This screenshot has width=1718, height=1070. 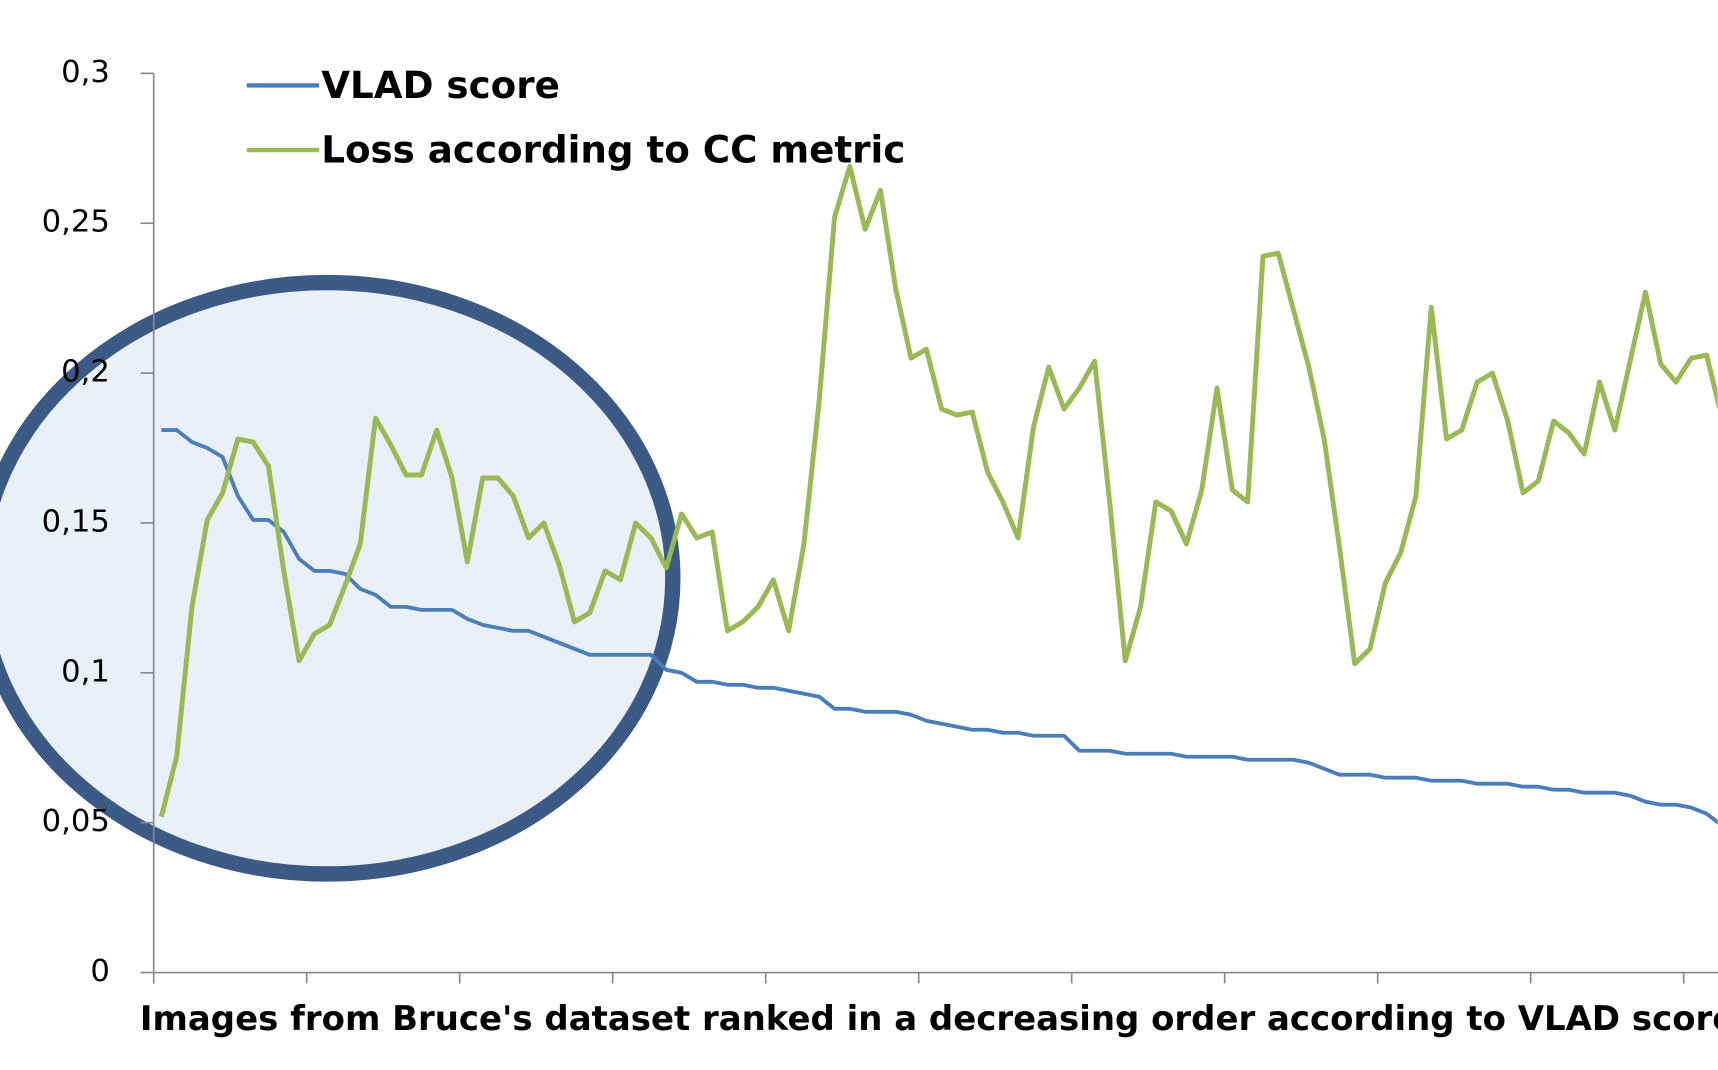 What do you see at coordinates (76, 821) in the screenshot?
I see `y-tick-label: 0,05` at bounding box center [76, 821].